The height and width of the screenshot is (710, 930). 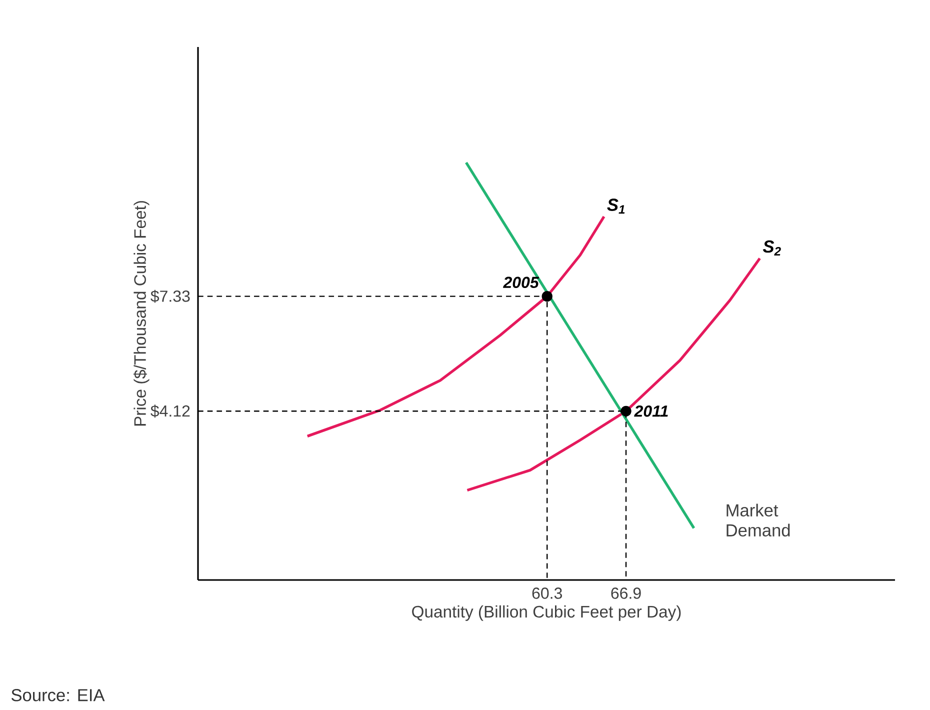 What do you see at coordinates (141, 313) in the screenshot?
I see `y-axis-title: Price ($/Thousand Cubic Feet)` at bounding box center [141, 313].